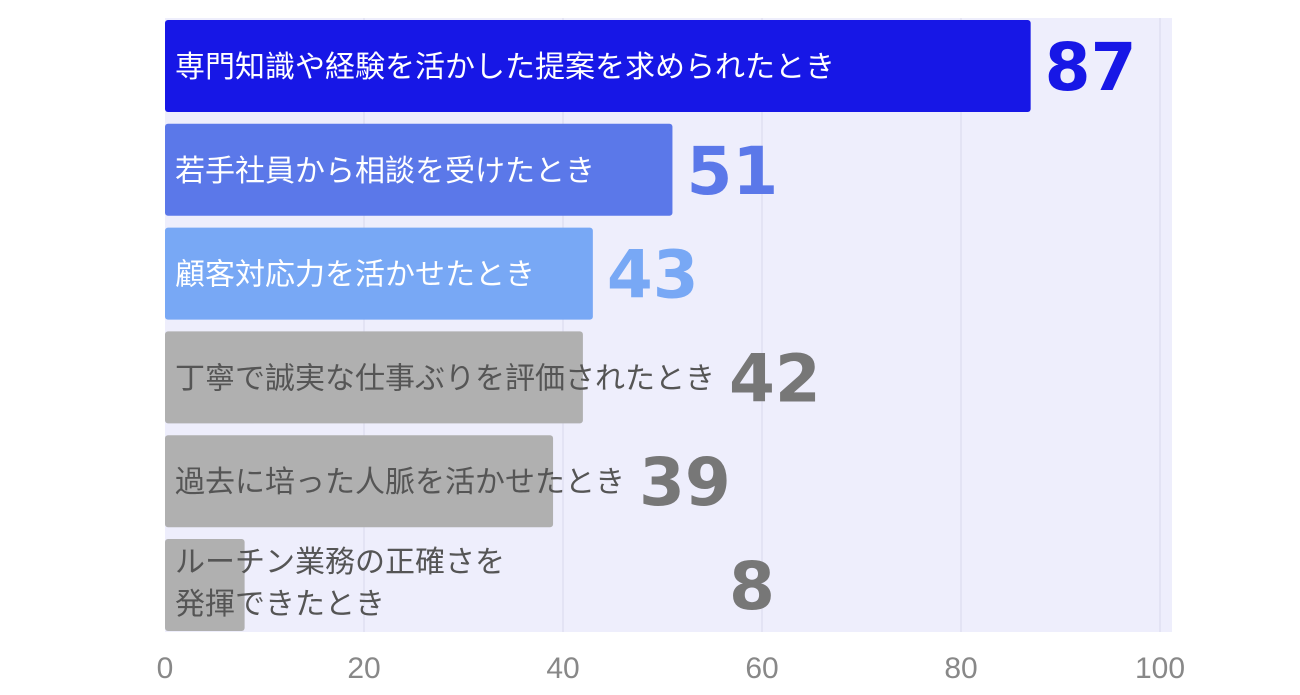  What do you see at coordinates (445, 378) in the screenshot?
I see `bar-label: 丁寧で誠実な仕事ぶりを評価されたとき` at bounding box center [445, 378].